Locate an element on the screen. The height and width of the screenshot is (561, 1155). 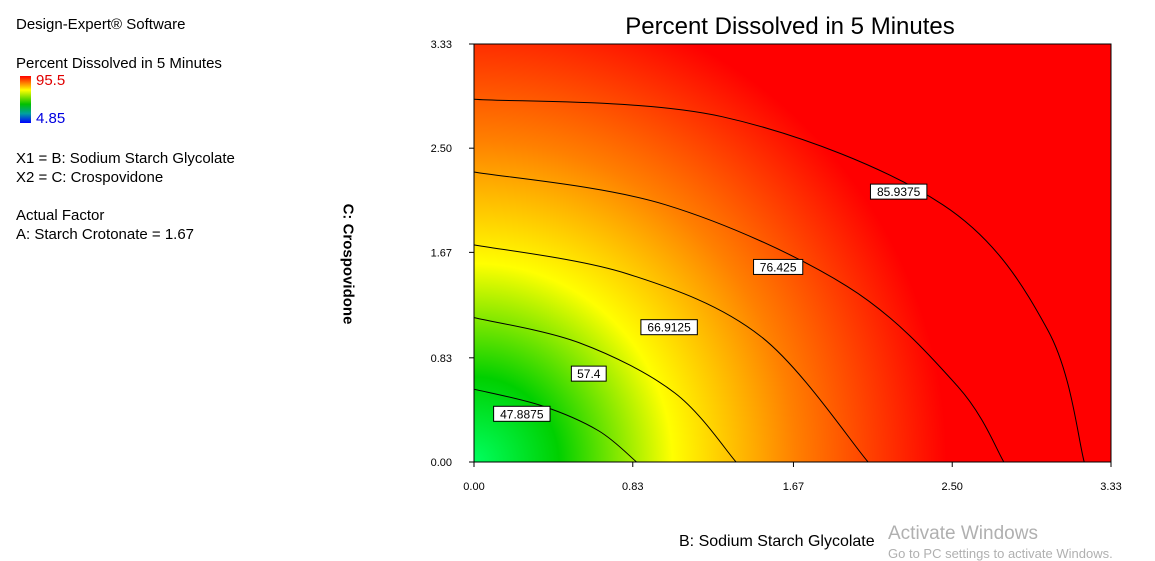
actual-factor-heading: Actual Factor is located at coordinates (60, 215).